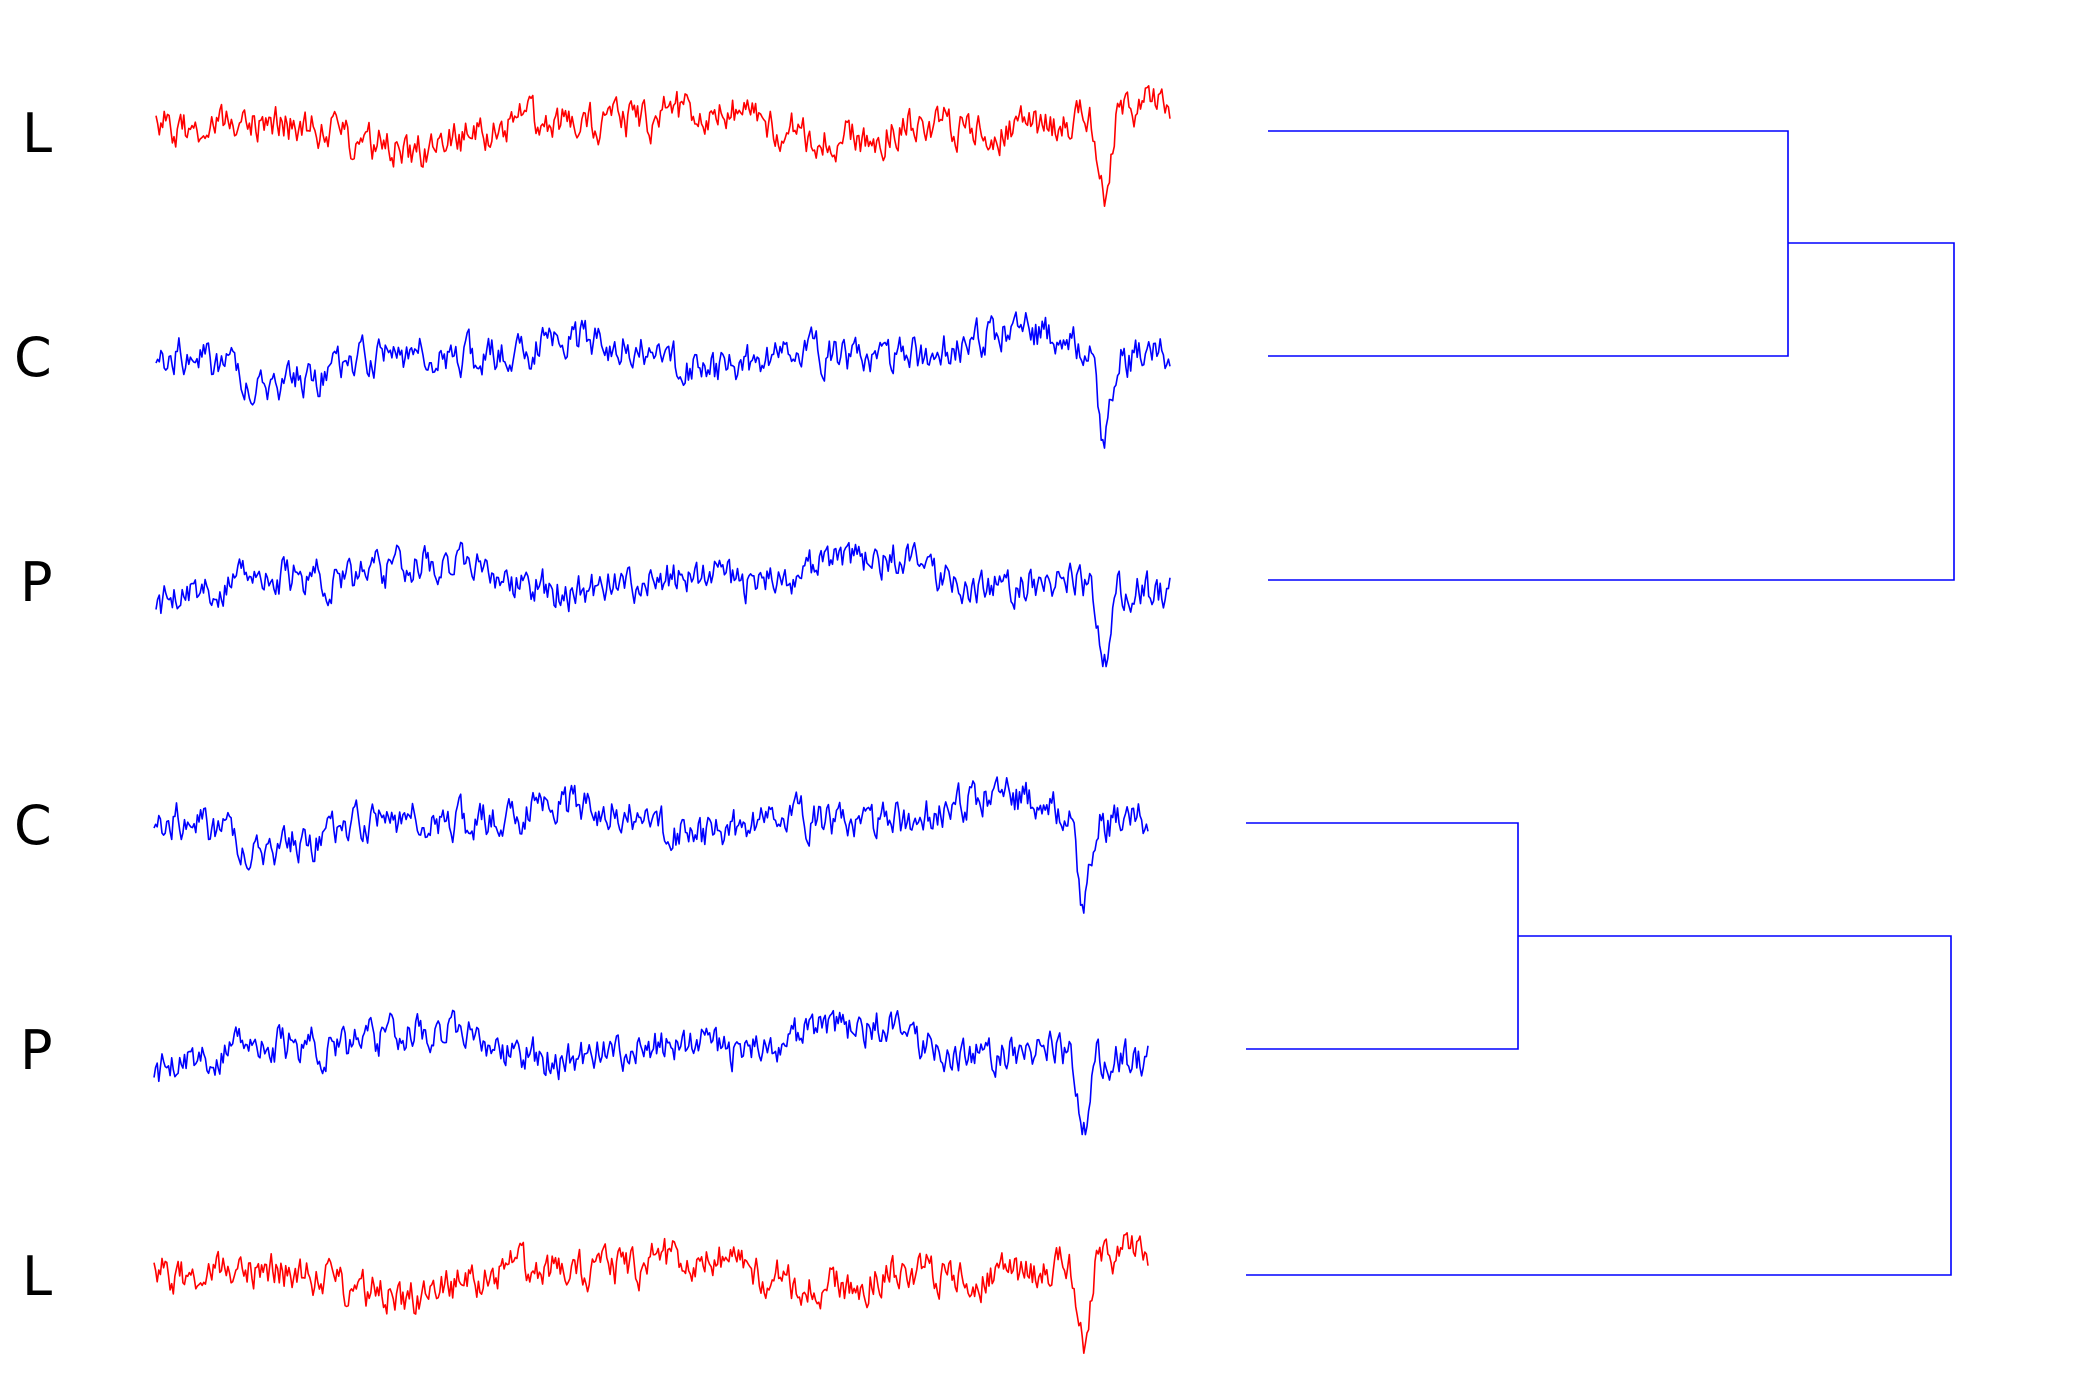 The image size is (2100, 1400). I want to click on row-label-4: C, so click(33, 825).